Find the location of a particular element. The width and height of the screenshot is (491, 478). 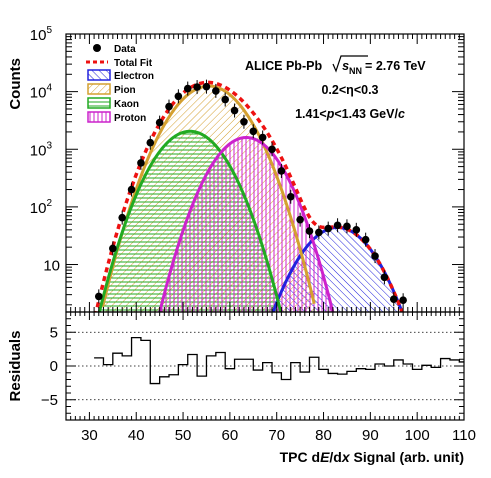

legend-electron-label: Electron is located at coordinates (134, 76).